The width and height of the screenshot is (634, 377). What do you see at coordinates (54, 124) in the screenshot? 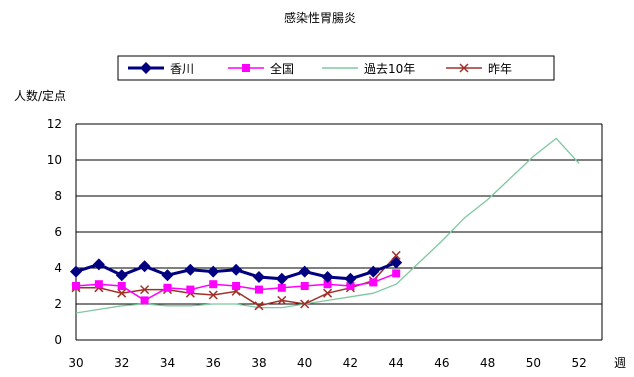
I see `y-tick-label: 12` at bounding box center [54, 124].